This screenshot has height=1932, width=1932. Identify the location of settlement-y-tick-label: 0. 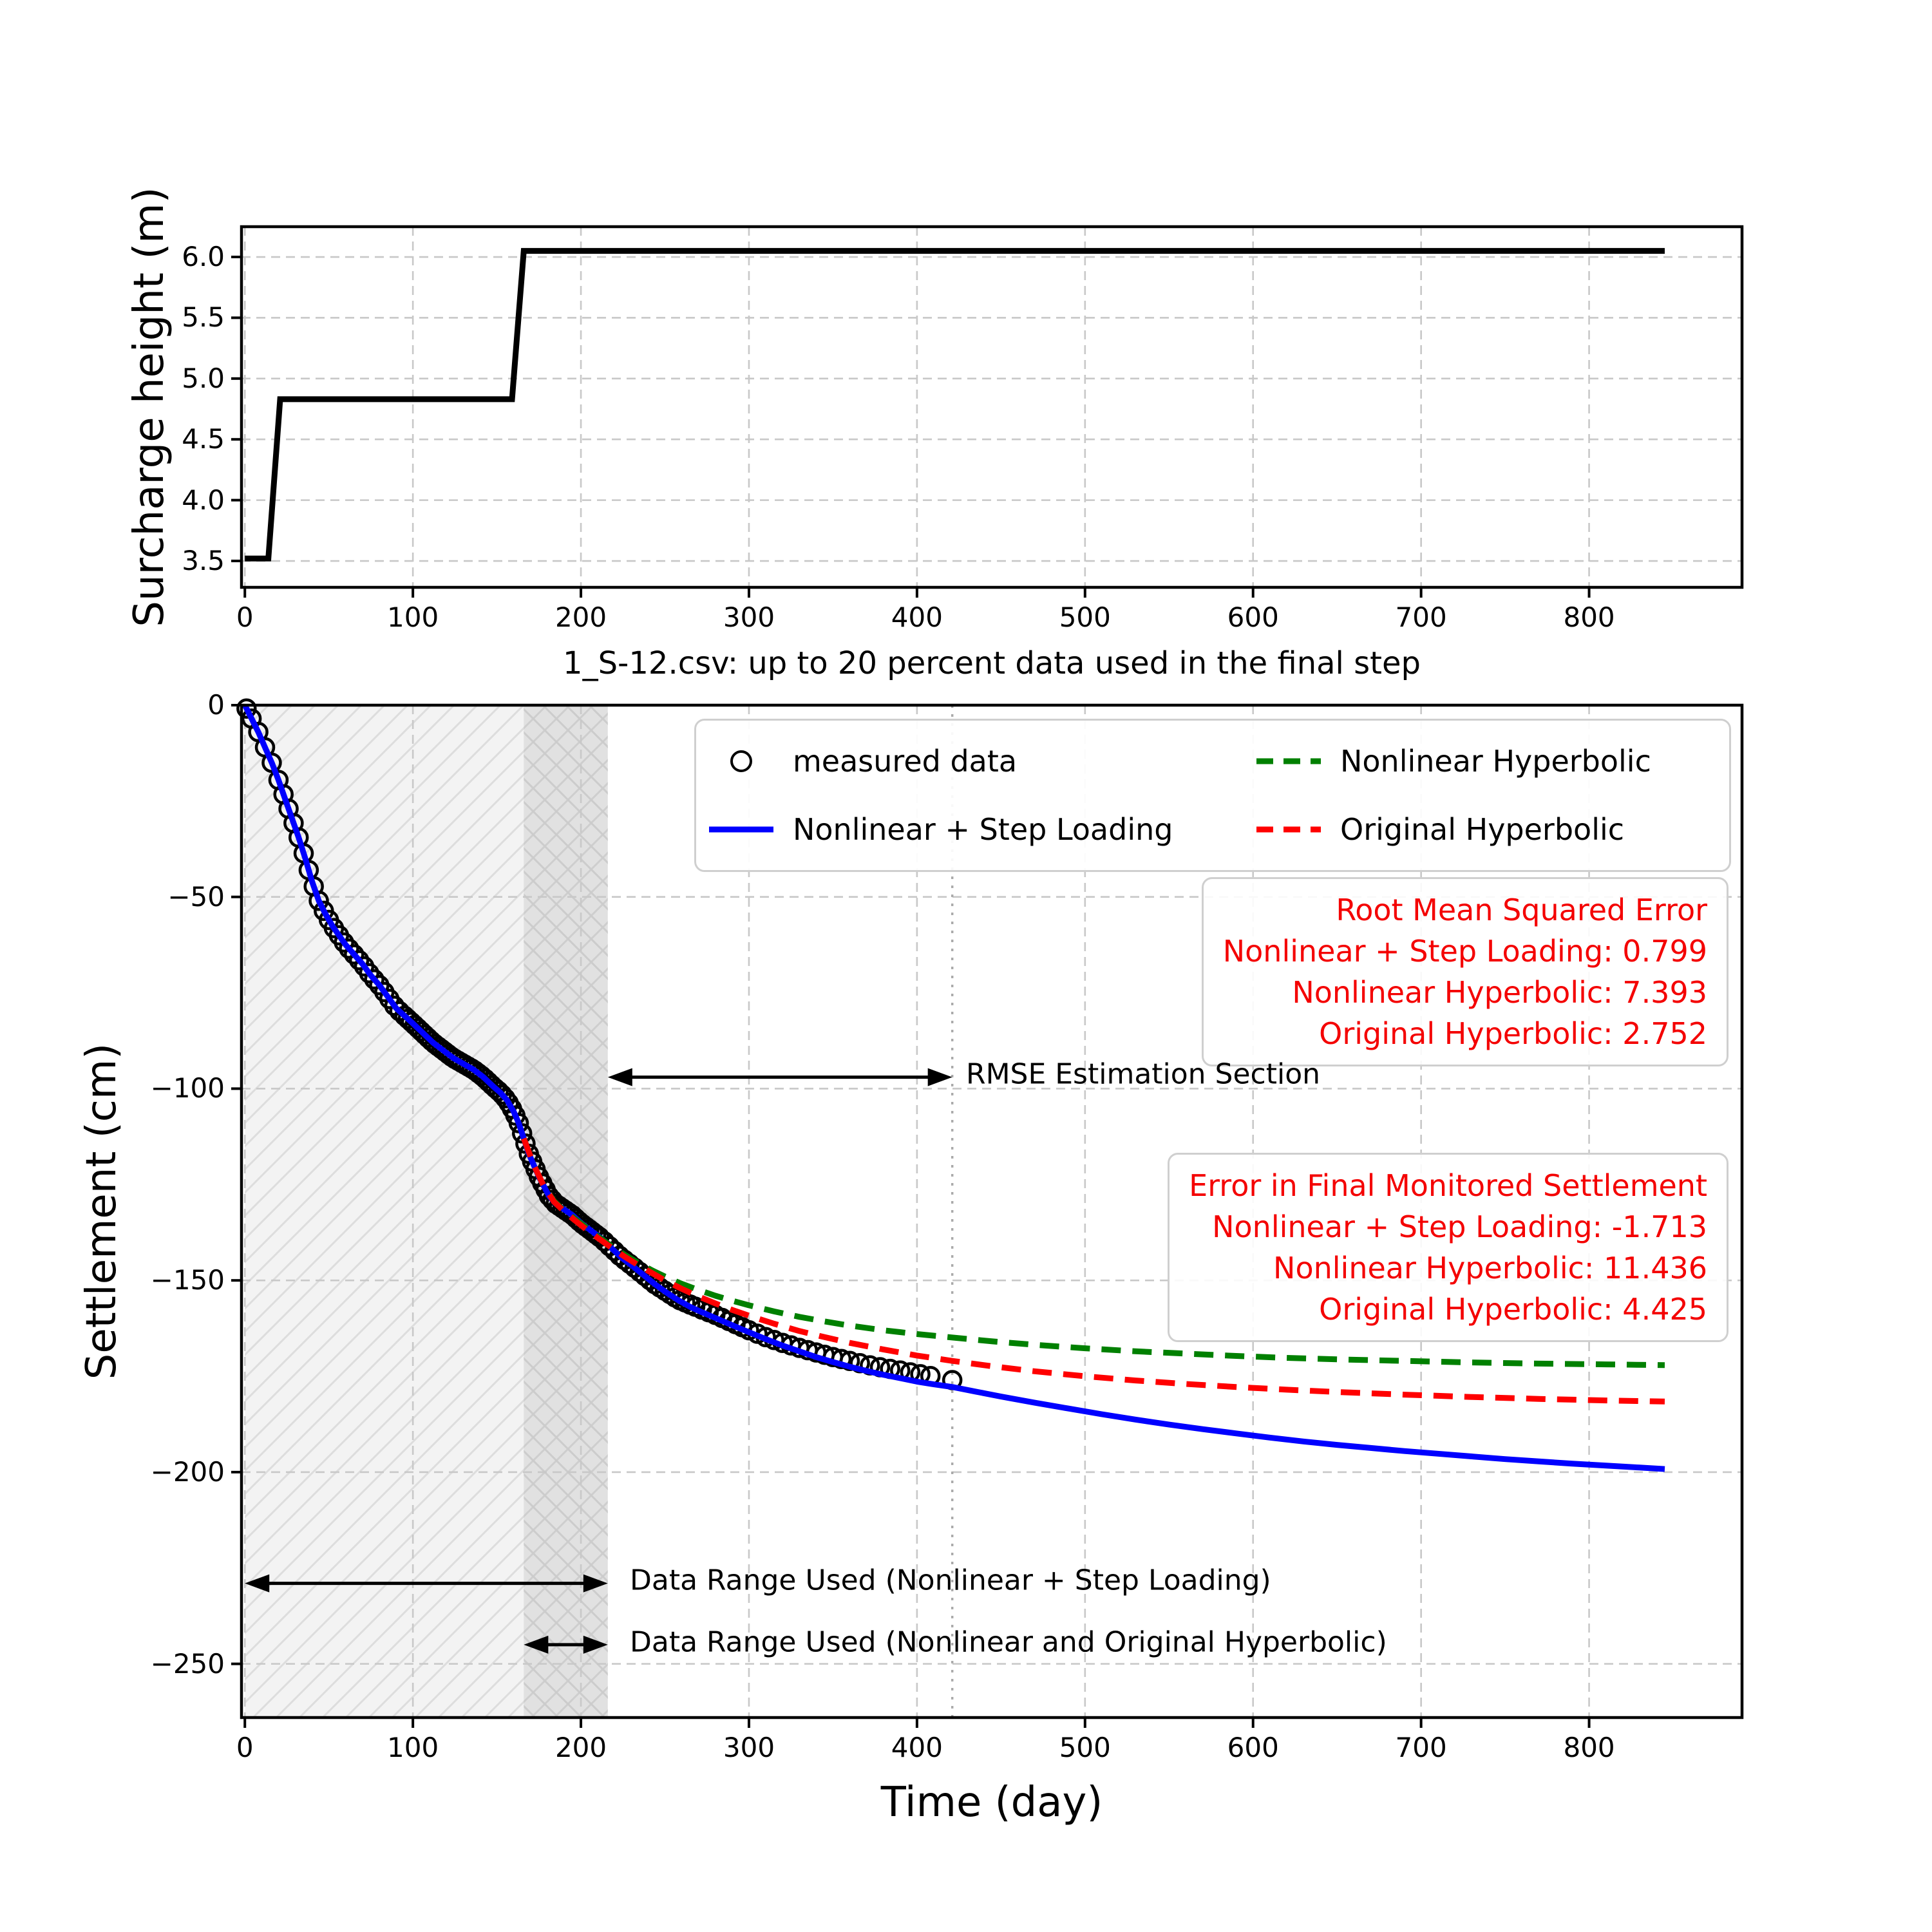
(216, 705).